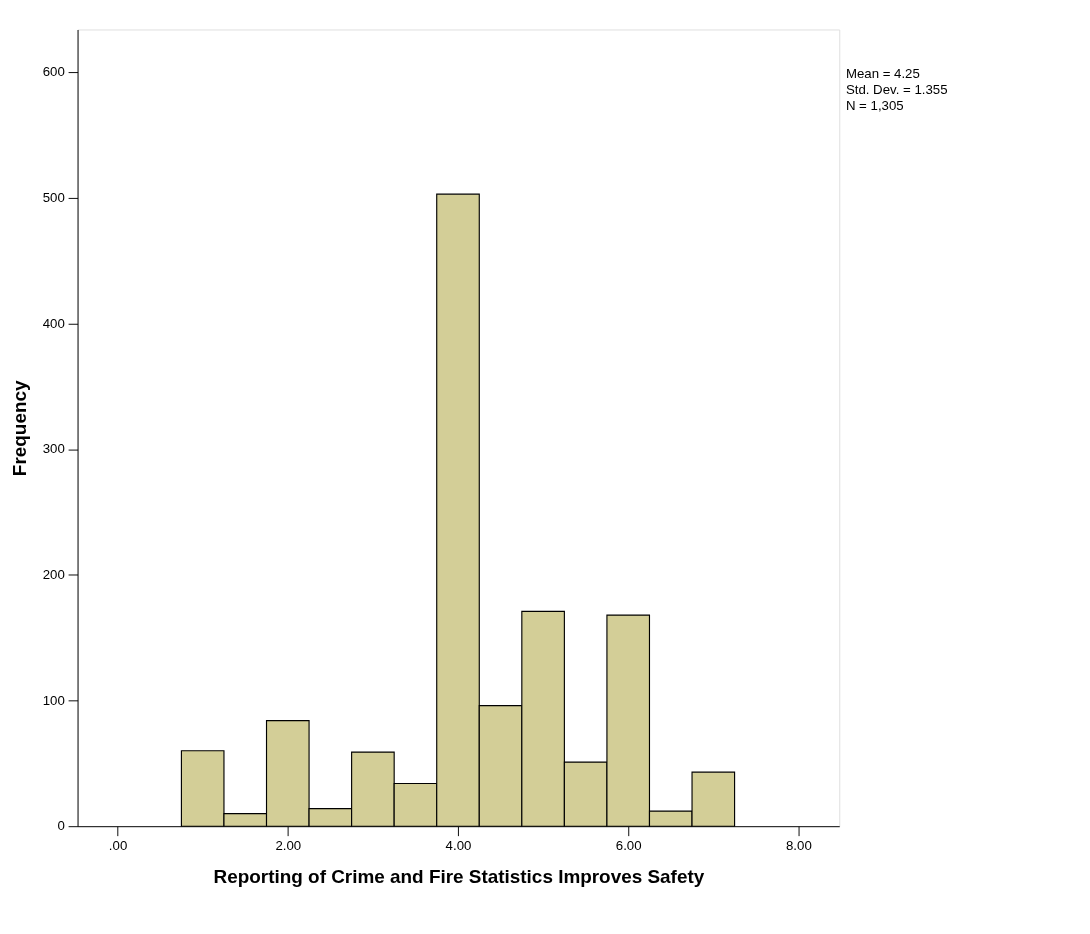 The width and height of the screenshot is (1090, 934). Describe the element at coordinates (61, 826) in the screenshot. I see `y-tick-label: 0` at that location.